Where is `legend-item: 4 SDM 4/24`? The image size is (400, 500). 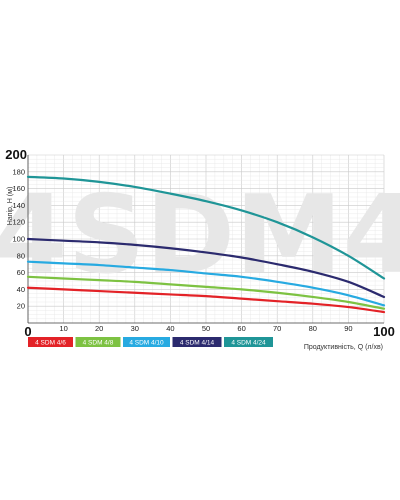 legend-item: 4 SDM 4/24 is located at coordinates (248, 342).